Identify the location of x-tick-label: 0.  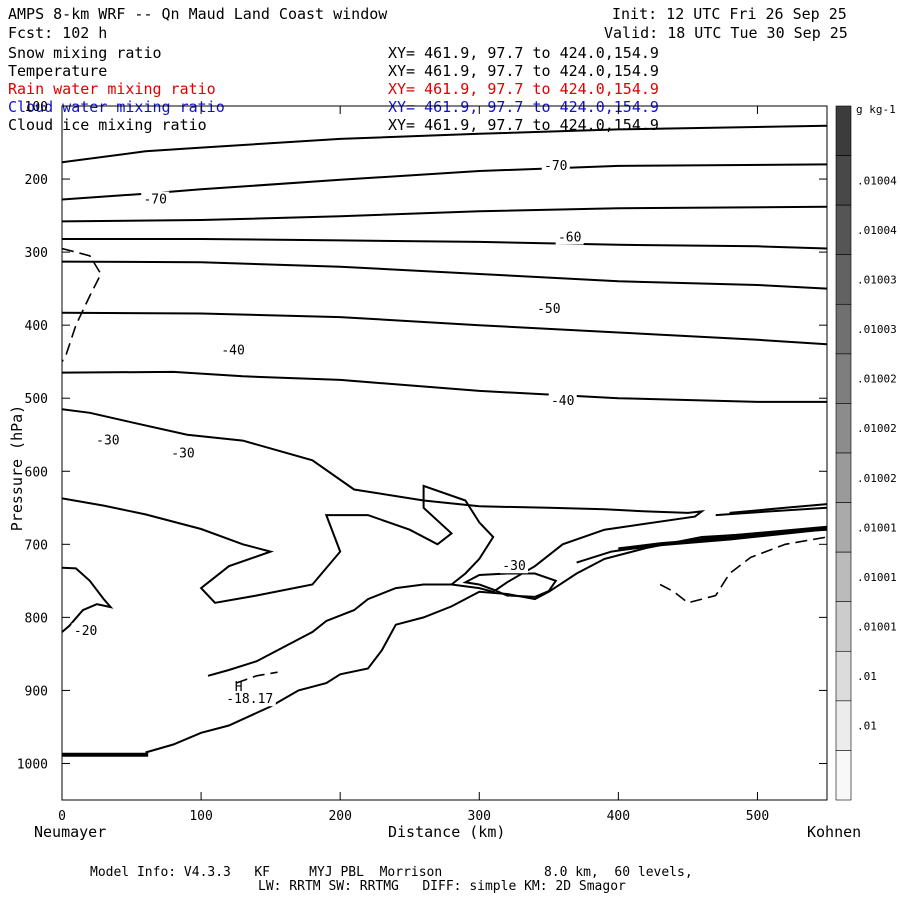
(62, 816).